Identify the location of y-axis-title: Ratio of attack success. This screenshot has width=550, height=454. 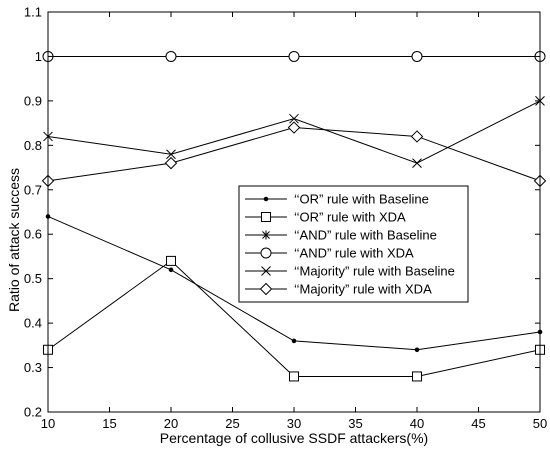
(14, 240).